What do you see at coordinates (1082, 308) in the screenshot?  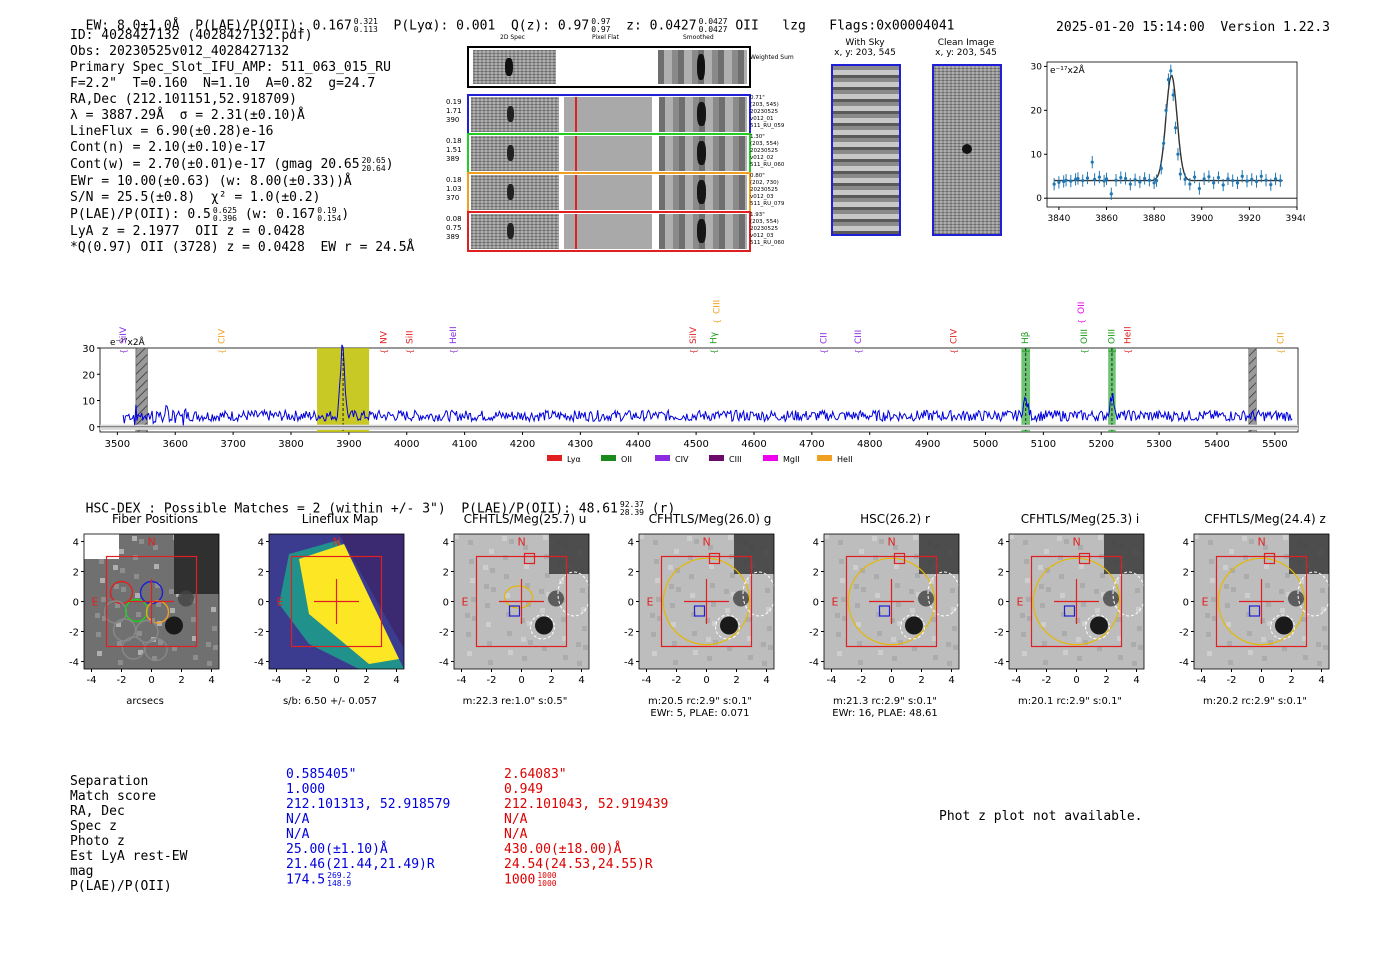 I see `emission-line-label: OII` at bounding box center [1082, 308].